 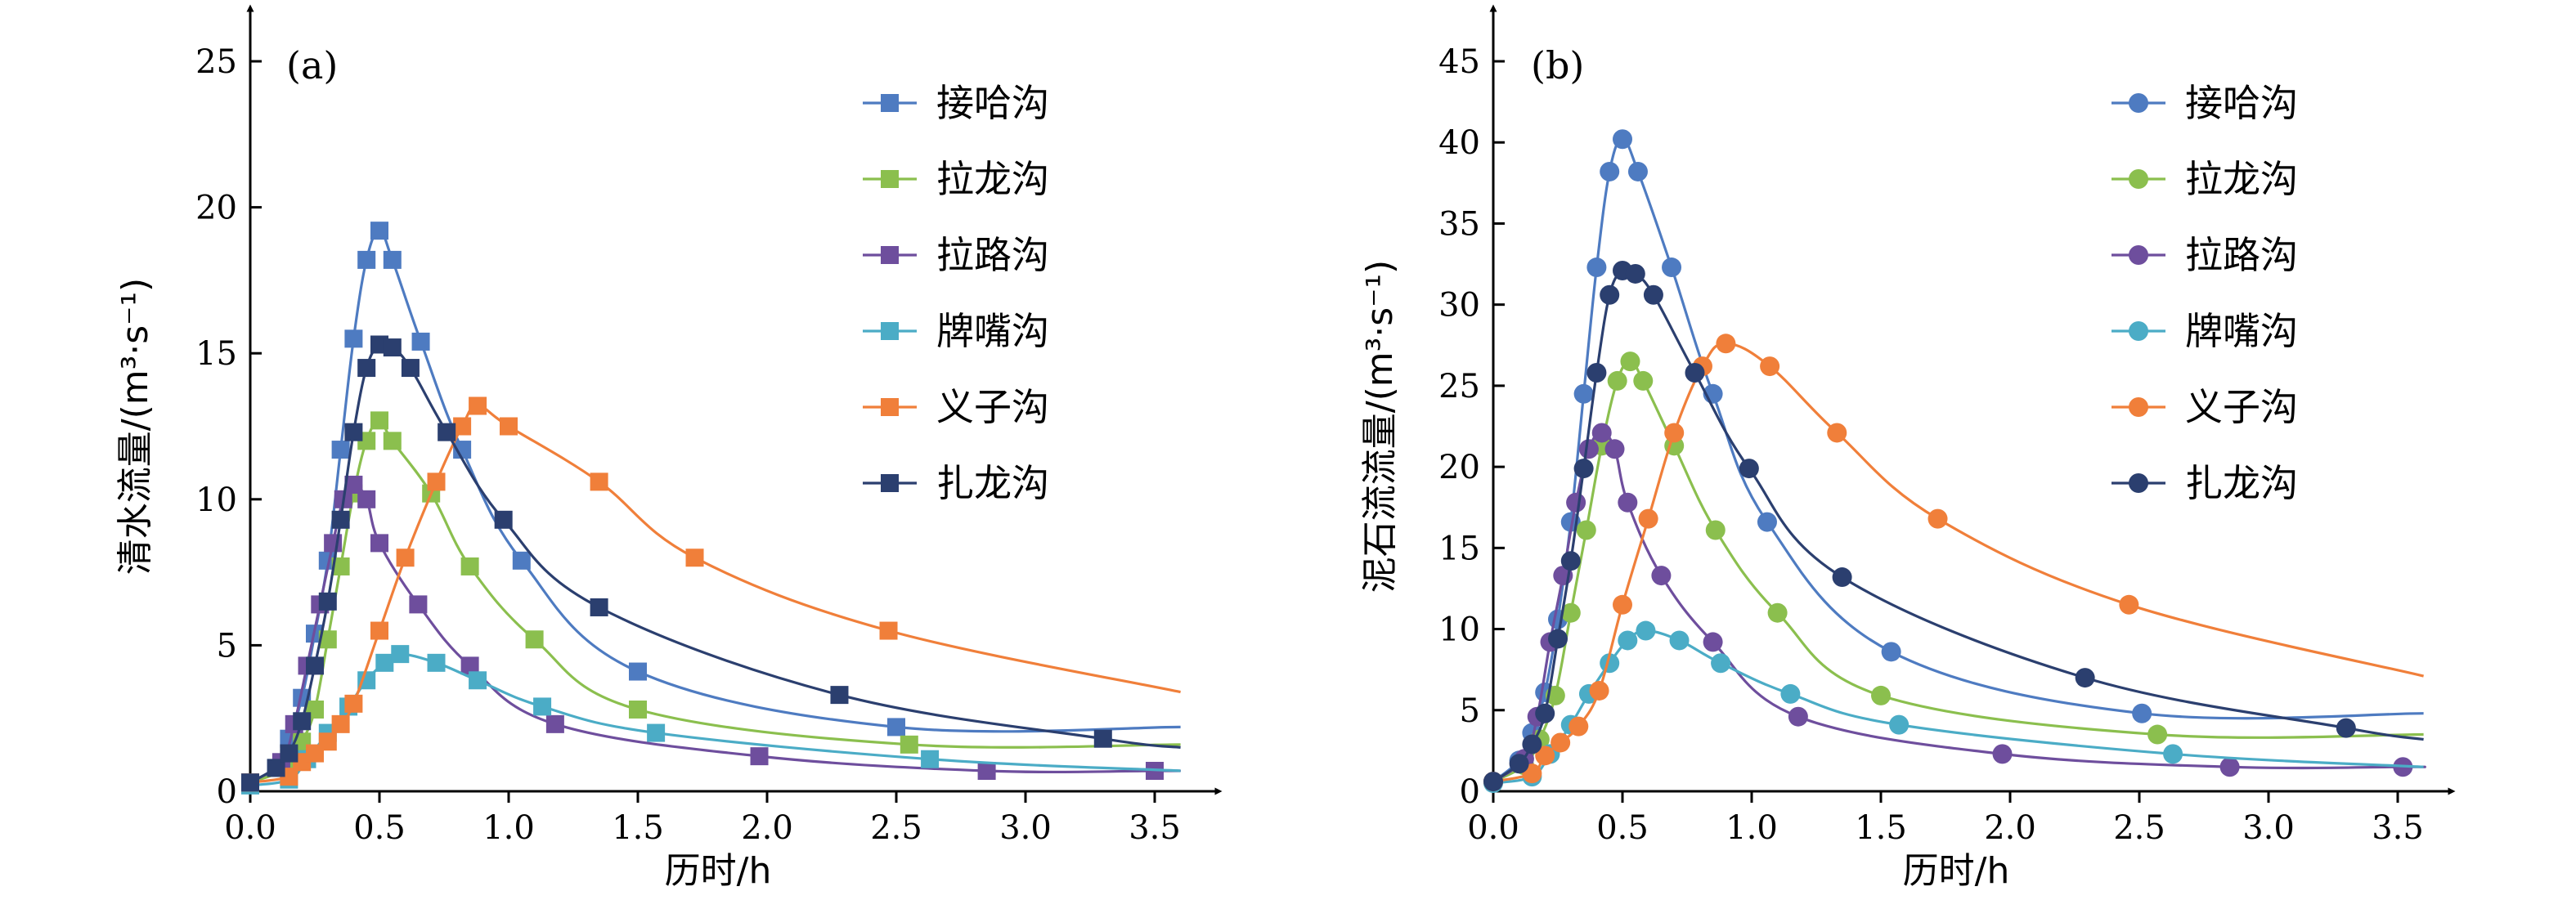 What do you see at coordinates (216, 354) in the screenshot?
I see `y-tick-label: 15` at bounding box center [216, 354].